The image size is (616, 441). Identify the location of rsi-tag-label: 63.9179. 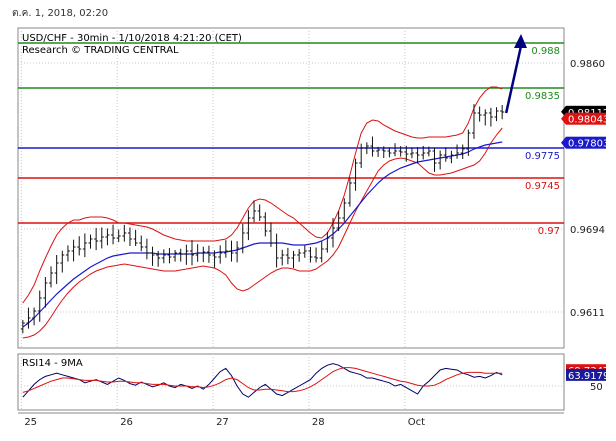
(588, 376).